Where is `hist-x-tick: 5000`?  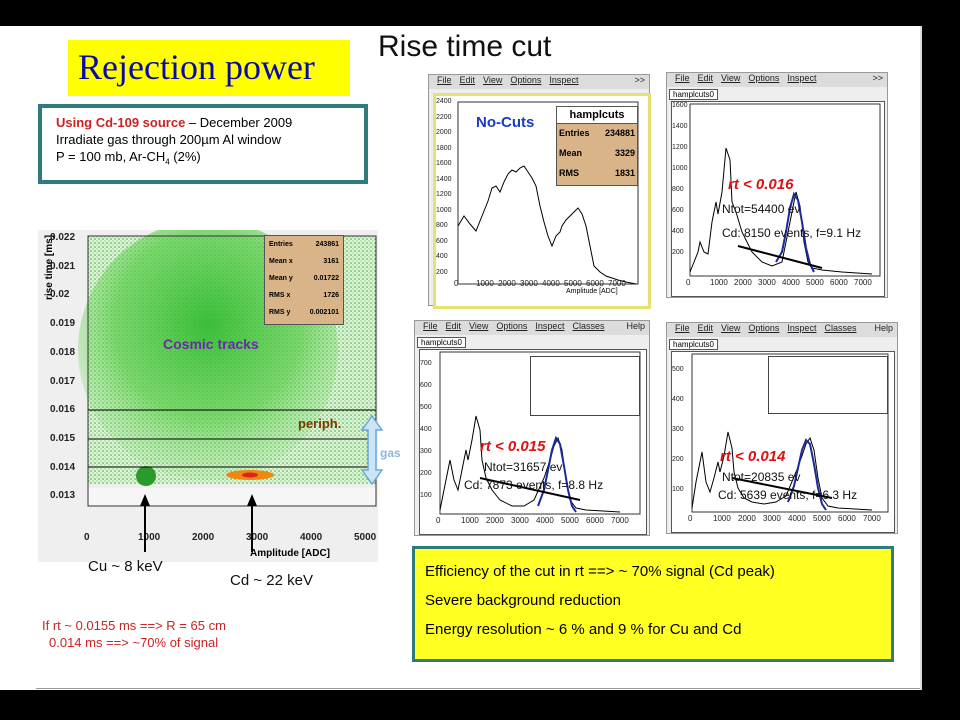
hist-x-tick: 5000 is located at coordinates (815, 282).